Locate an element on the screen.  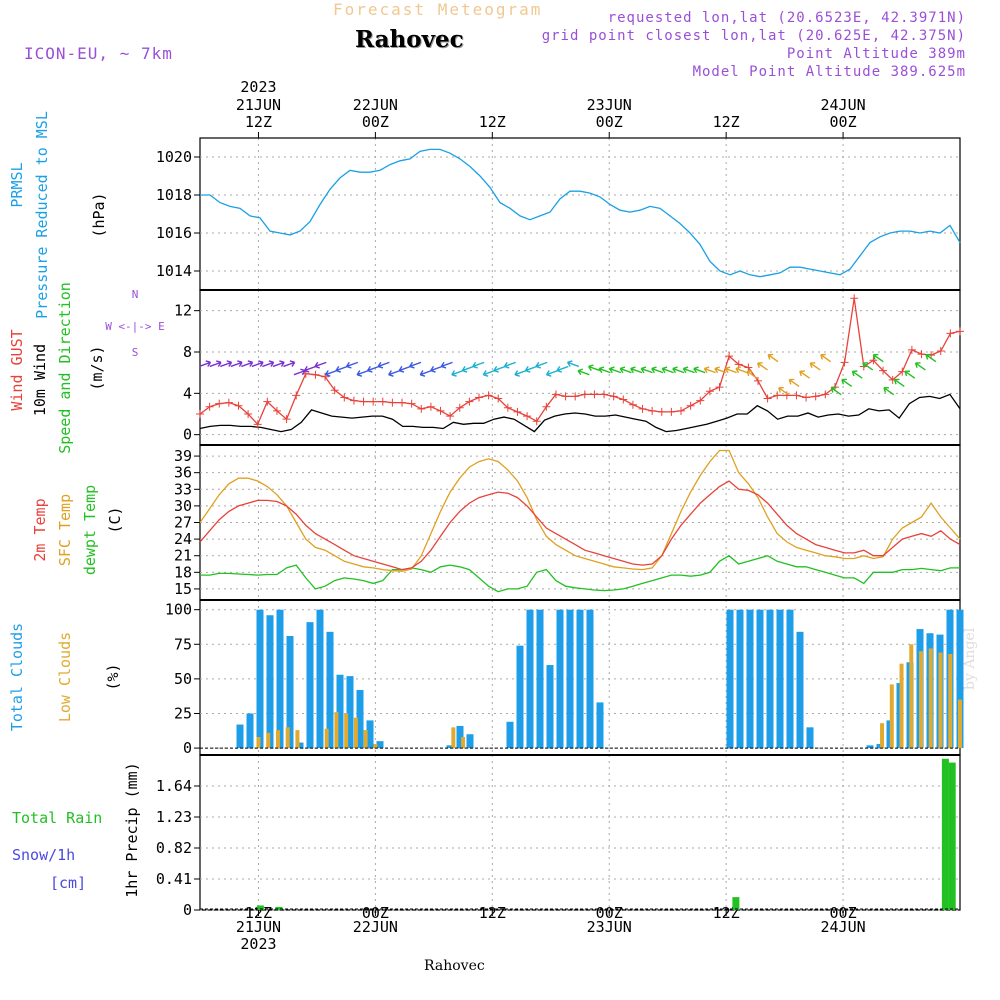
top-day-label: 24JUN is located at coordinates (842, 105).